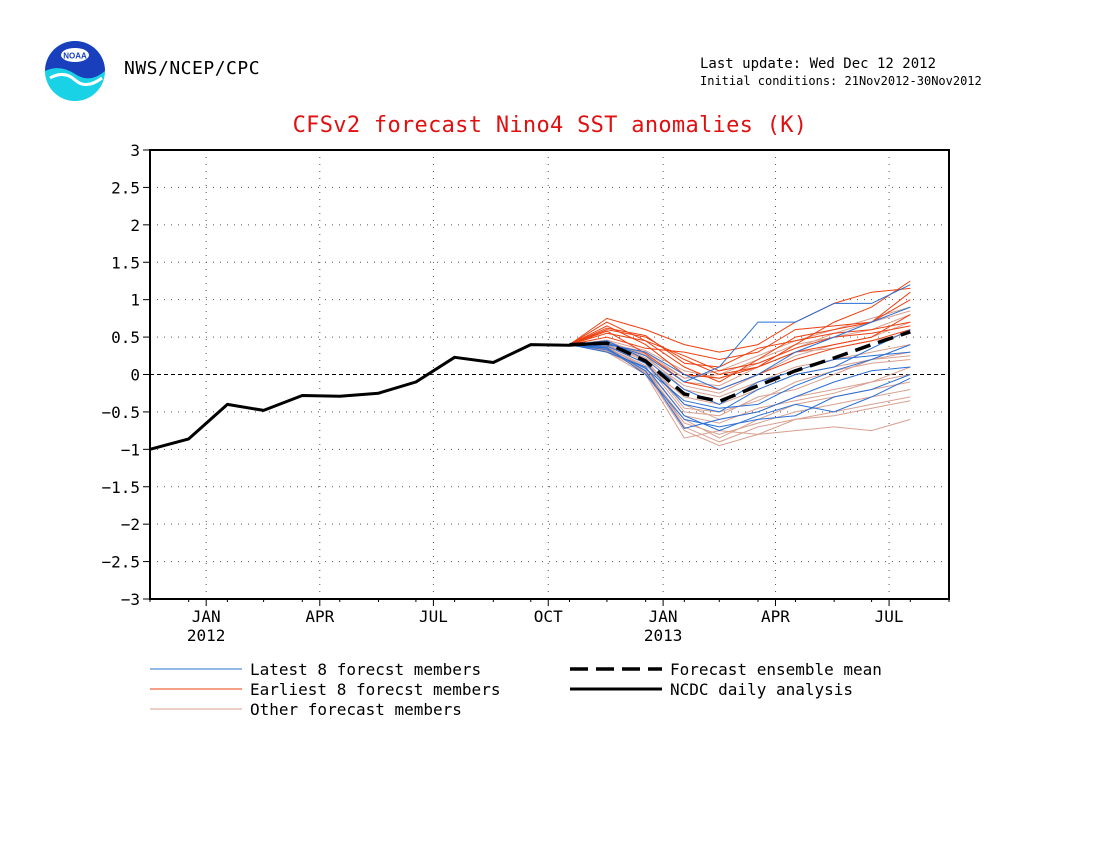 The width and height of the screenshot is (1100, 850). What do you see at coordinates (206, 635) in the screenshot?
I see `x-year-label: 2012` at bounding box center [206, 635].